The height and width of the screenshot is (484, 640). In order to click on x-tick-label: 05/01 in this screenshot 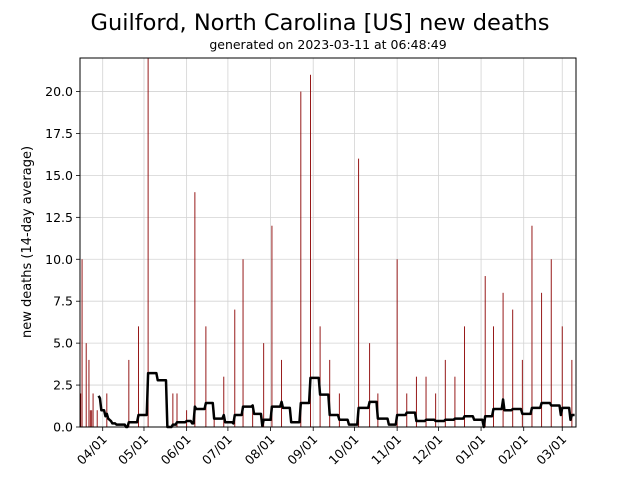, I will do `click(133, 450)`.